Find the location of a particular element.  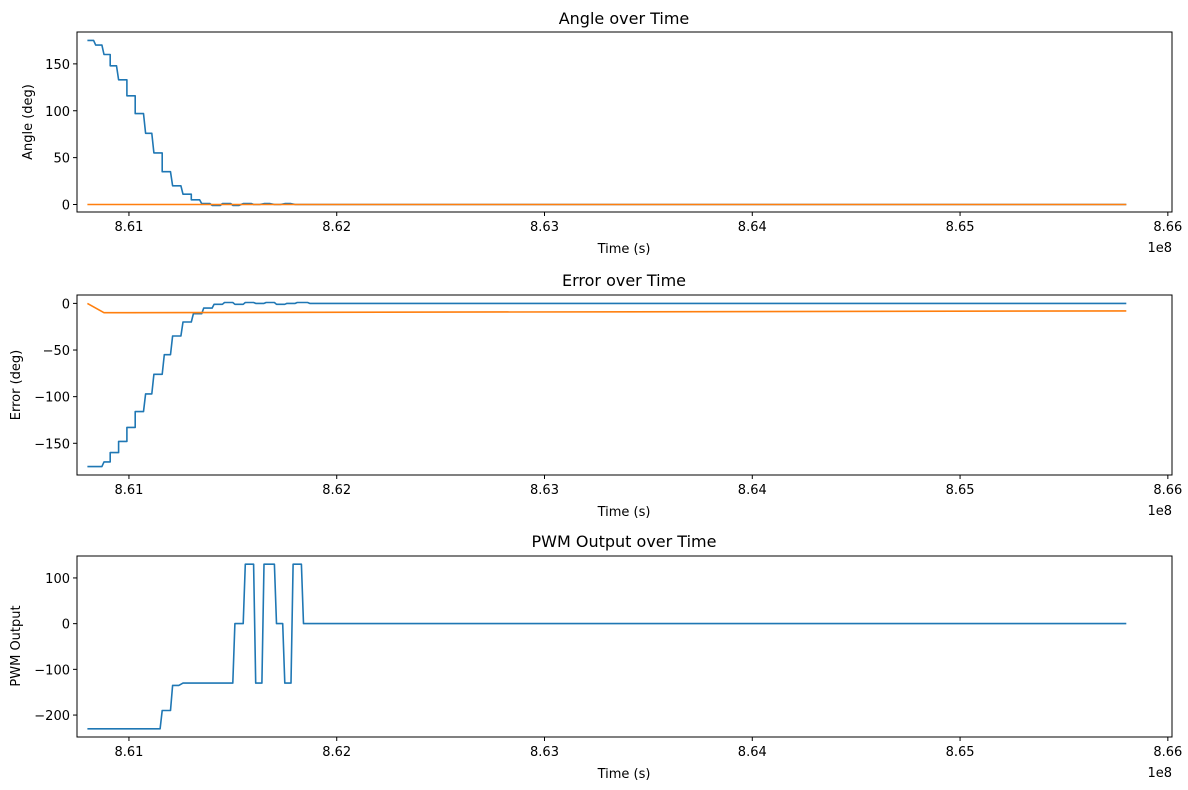

y-tick-label: −150 is located at coordinates (52, 444).